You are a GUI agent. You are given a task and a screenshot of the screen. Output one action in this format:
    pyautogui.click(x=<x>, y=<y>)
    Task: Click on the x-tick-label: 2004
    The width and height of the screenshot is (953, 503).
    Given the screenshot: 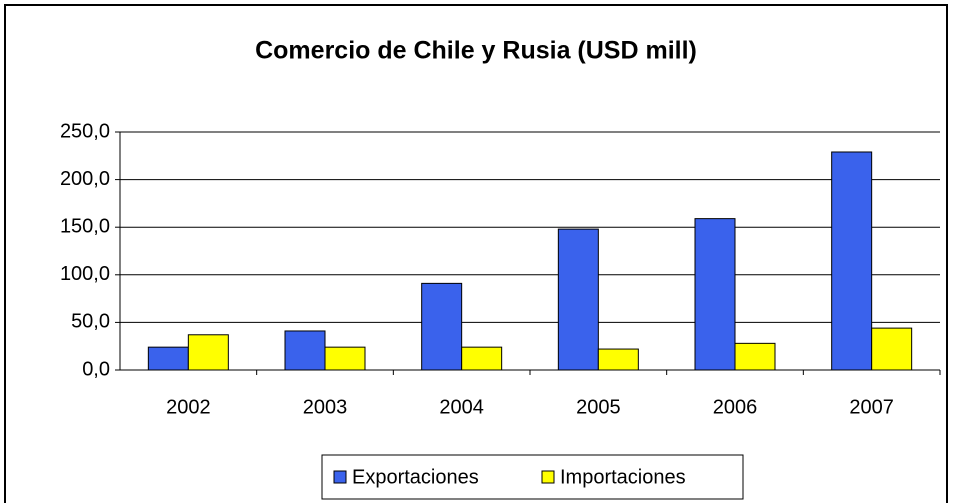 What is the action you would take?
    pyautogui.click(x=461, y=407)
    